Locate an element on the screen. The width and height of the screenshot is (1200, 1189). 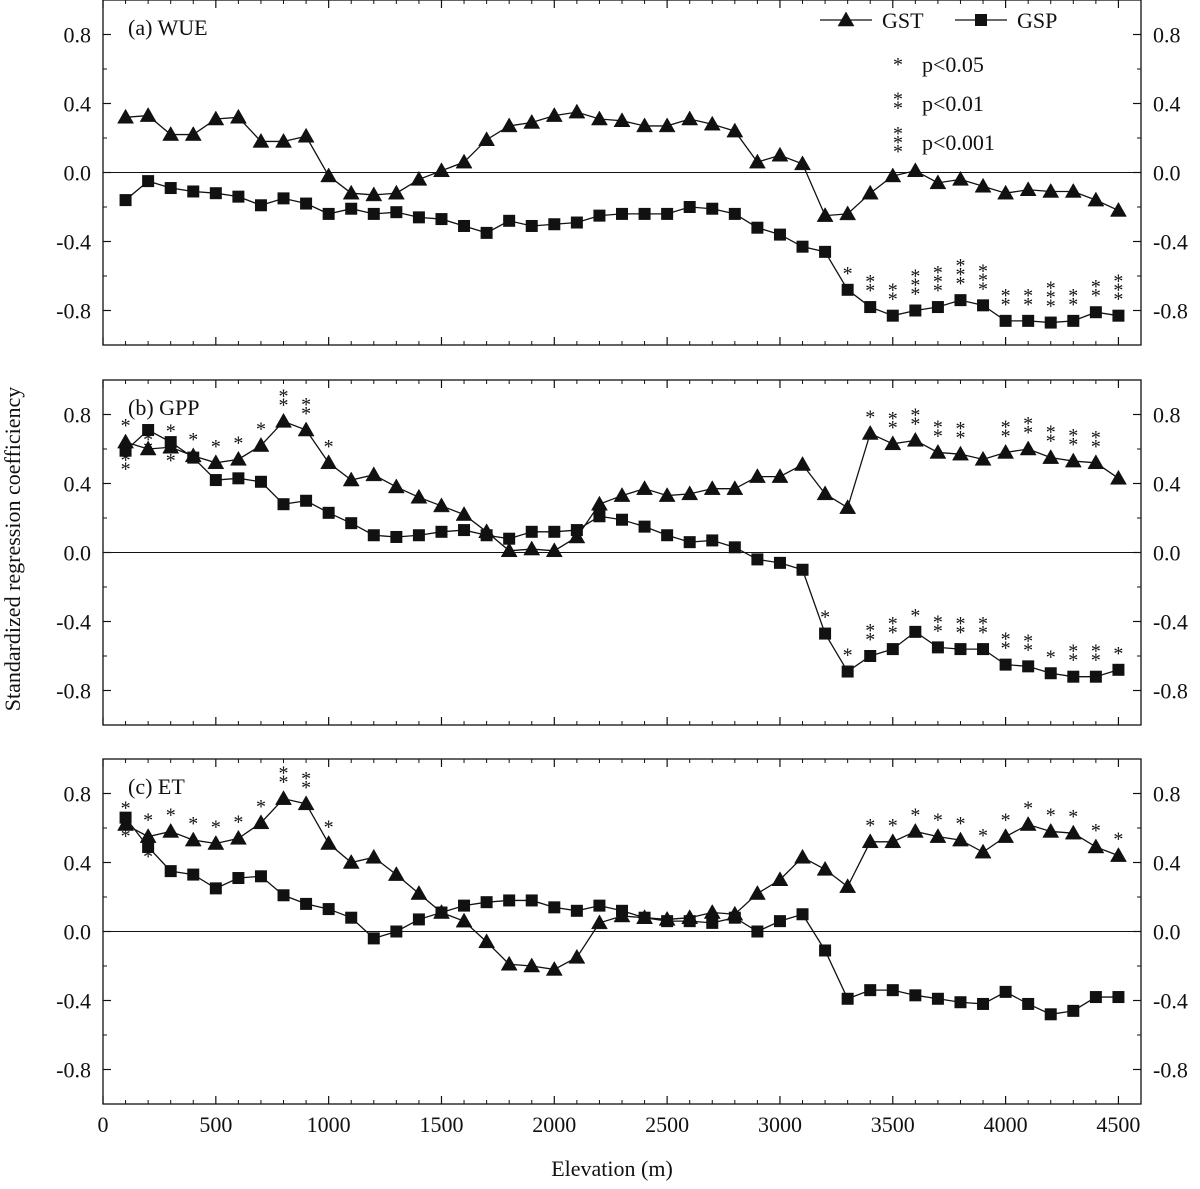
x-tick-label: 2000 is located at coordinates (554, 1124).